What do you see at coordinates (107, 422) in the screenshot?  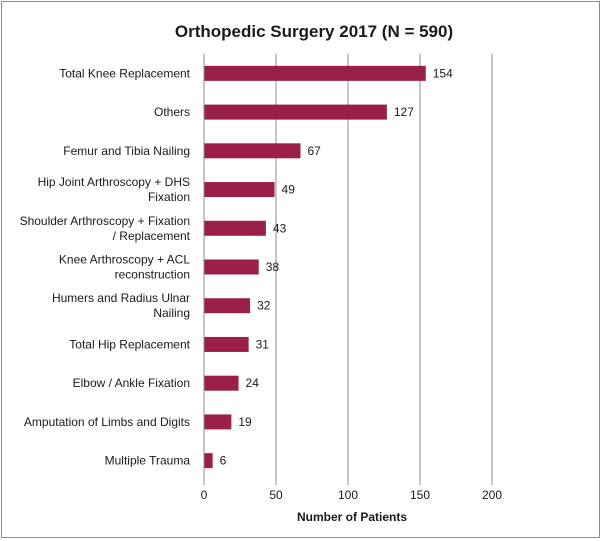 I see `category-label: Amputation of Limbs and Digits` at bounding box center [107, 422].